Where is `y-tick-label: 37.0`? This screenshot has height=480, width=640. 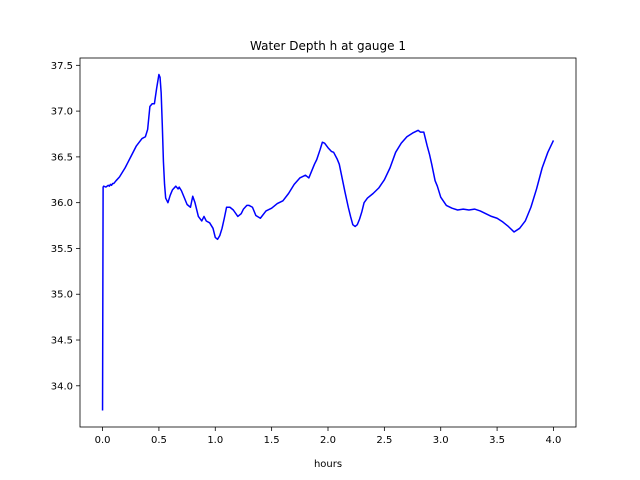
y-tick-label: 37.0 is located at coordinates (62, 112).